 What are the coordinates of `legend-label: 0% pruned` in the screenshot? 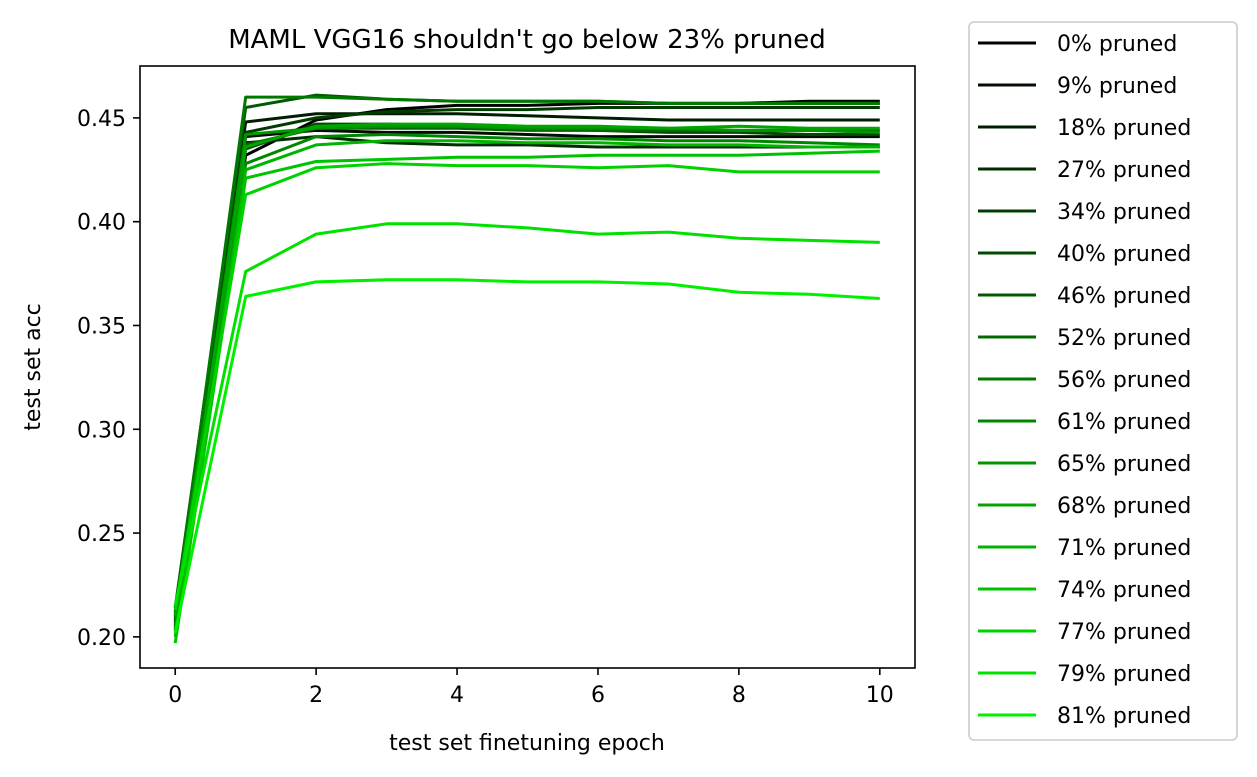 It's located at (1117, 44).